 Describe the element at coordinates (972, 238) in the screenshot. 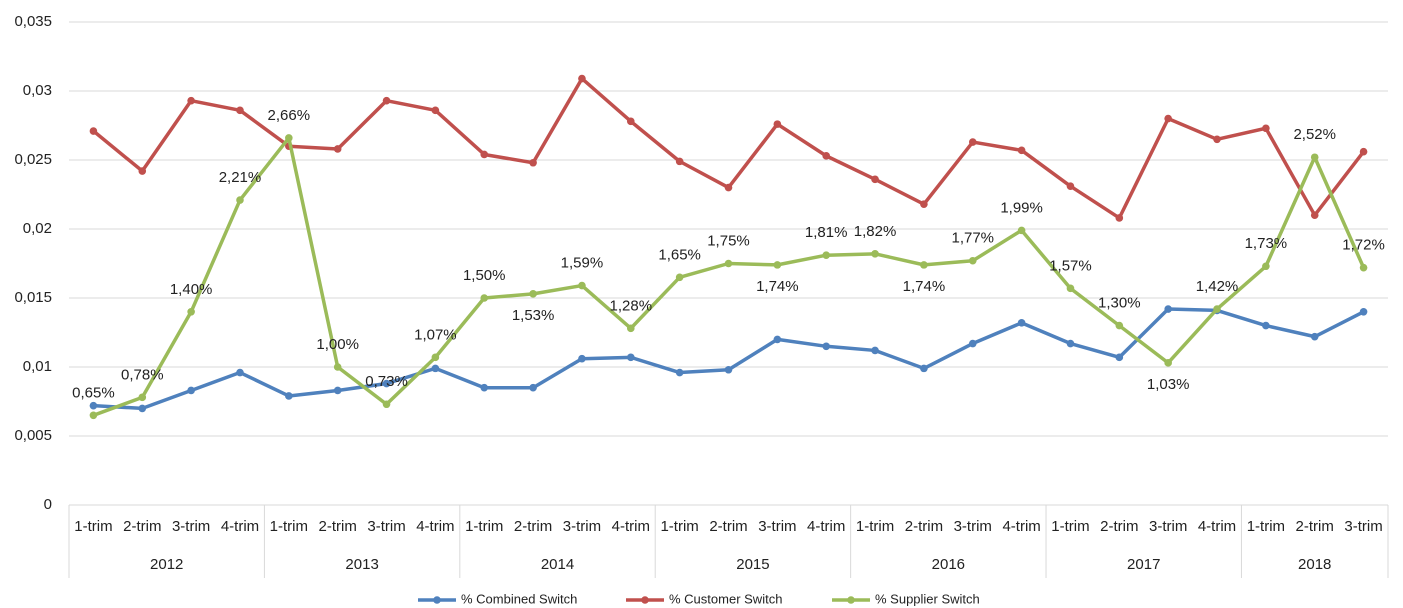

I see `data-label: 1,77%` at that location.